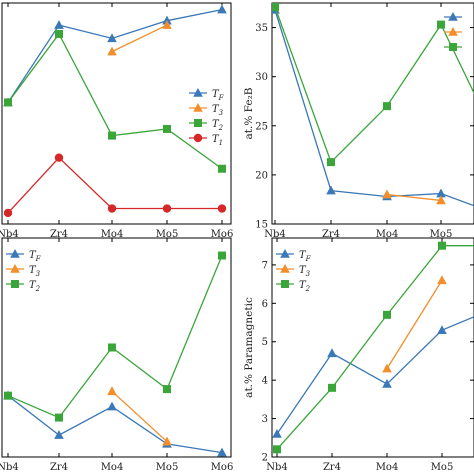 Image resolution: width=474 pixels, height=474 pixels. Describe the element at coordinates (261, 175) in the screenshot. I see `y-tick-label: 20` at that location.